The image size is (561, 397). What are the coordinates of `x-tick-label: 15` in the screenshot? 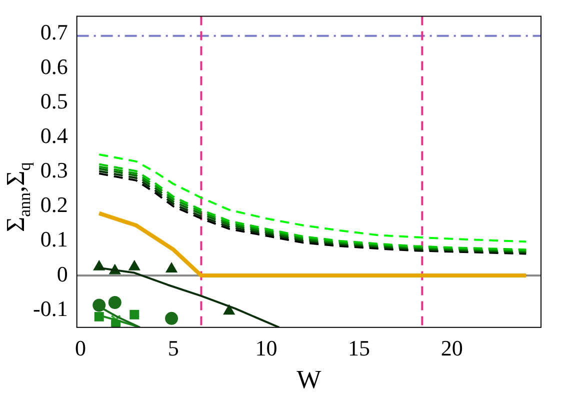 It's located at (359, 347).